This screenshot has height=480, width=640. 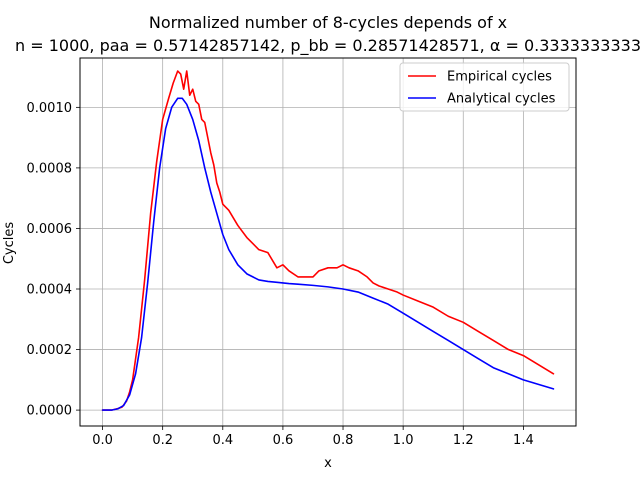 What do you see at coordinates (50, 350) in the screenshot?
I see `y-tick-label: 0.0002` at bounding box center [50, 350].